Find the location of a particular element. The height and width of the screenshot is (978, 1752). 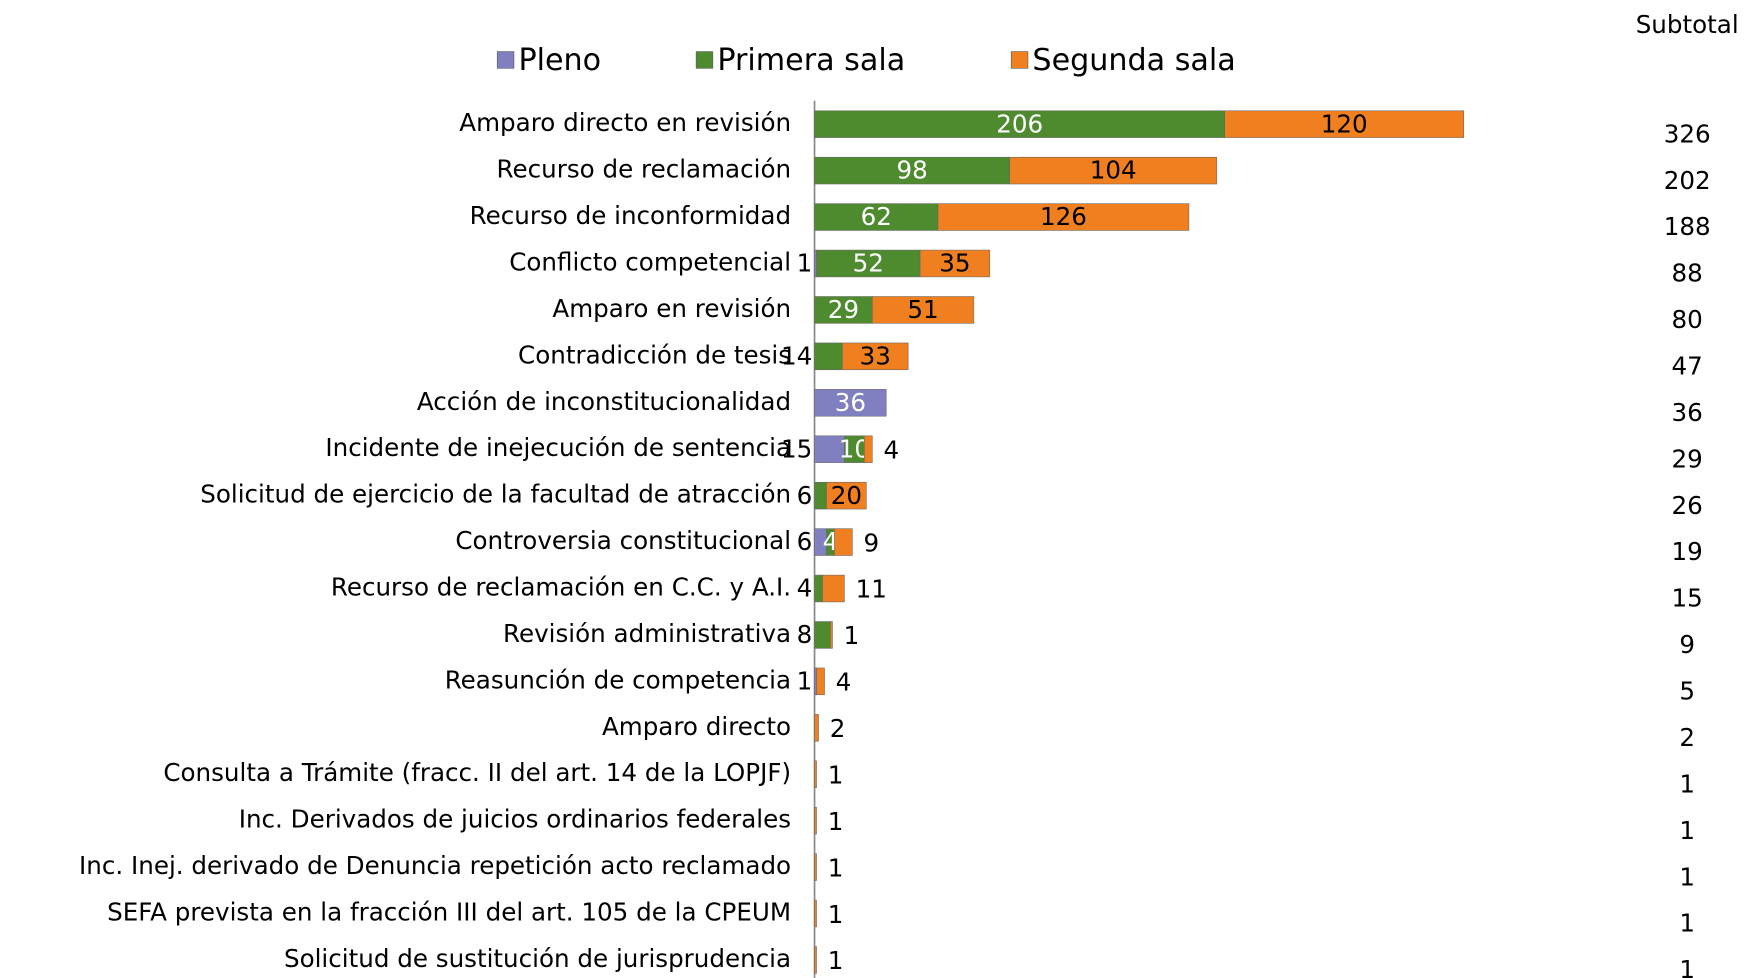

legend-label: Segunda sala is located at coordinates (1133, 60).